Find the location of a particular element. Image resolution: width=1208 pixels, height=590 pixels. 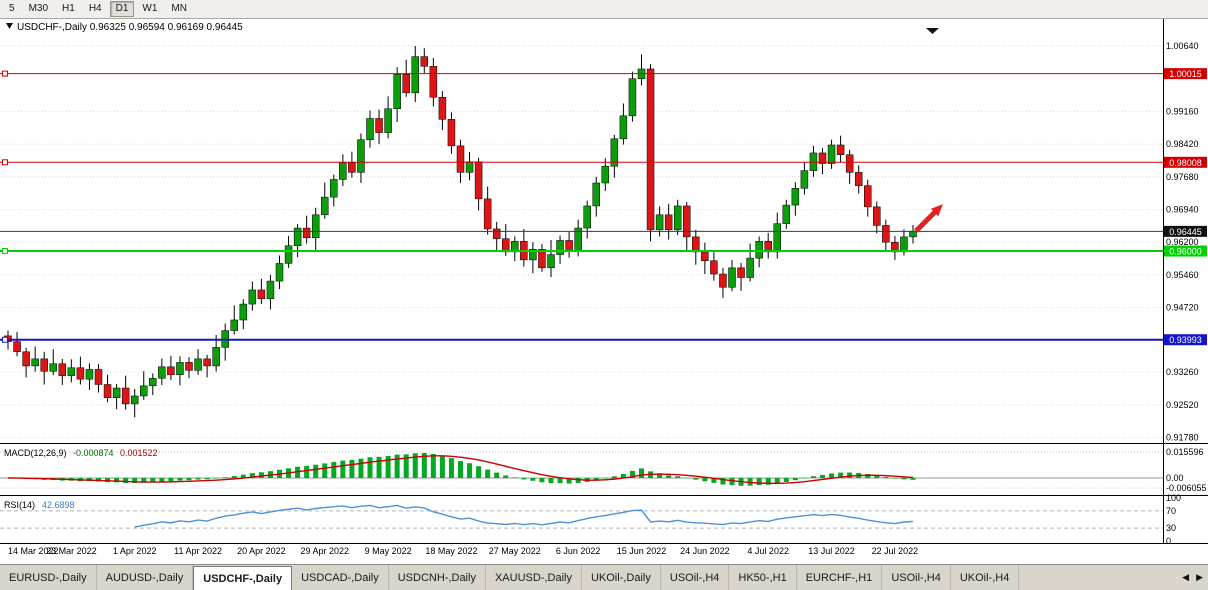

chart-tab-9-eurchf: EURCHF-,H1 is located at coordinates (840, 577).